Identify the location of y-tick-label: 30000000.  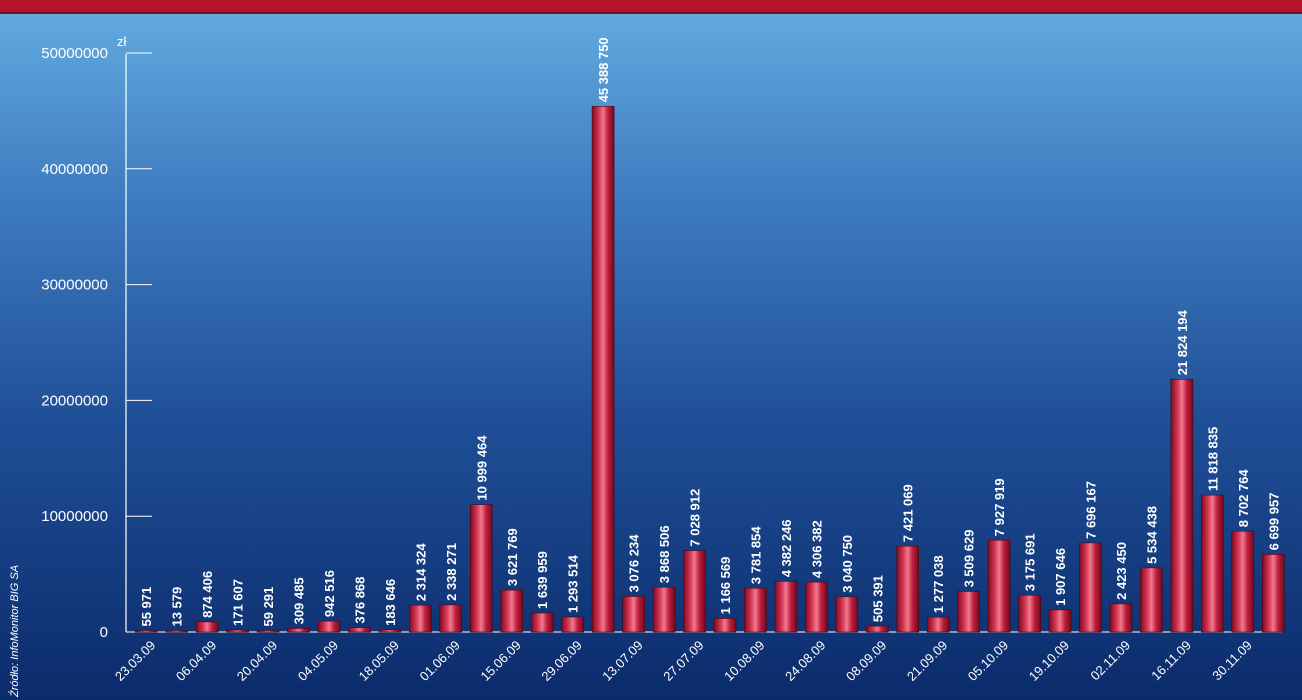
(74, 285).